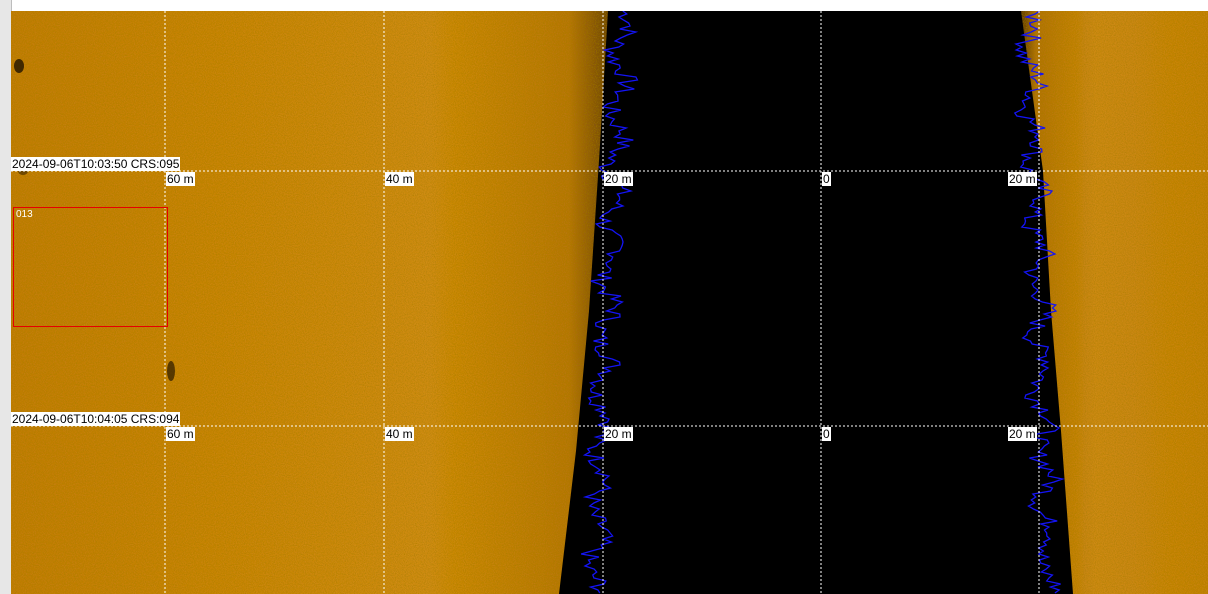 This screenshot has height=594, width=1208. Describe the element at coordinates (96, 419) in the screenshot. I see `ping-timestamp-label: 2024-09-06T10:04:05 CRS:094` at that location.